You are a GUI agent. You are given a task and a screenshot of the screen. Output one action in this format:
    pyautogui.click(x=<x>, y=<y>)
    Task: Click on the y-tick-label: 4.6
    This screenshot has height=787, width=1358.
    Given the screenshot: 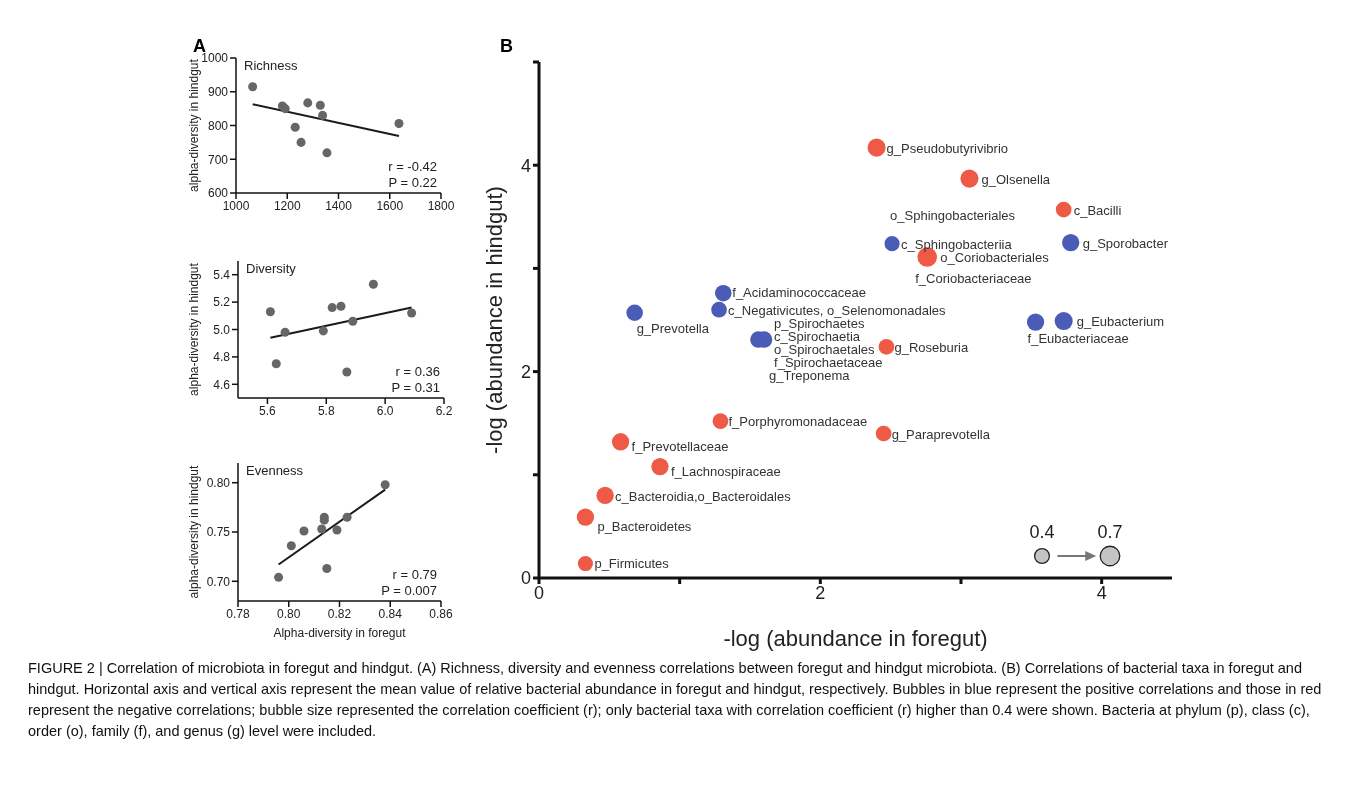 What is the action you would take?
    pyautogui.click(x=222, y=384)
    